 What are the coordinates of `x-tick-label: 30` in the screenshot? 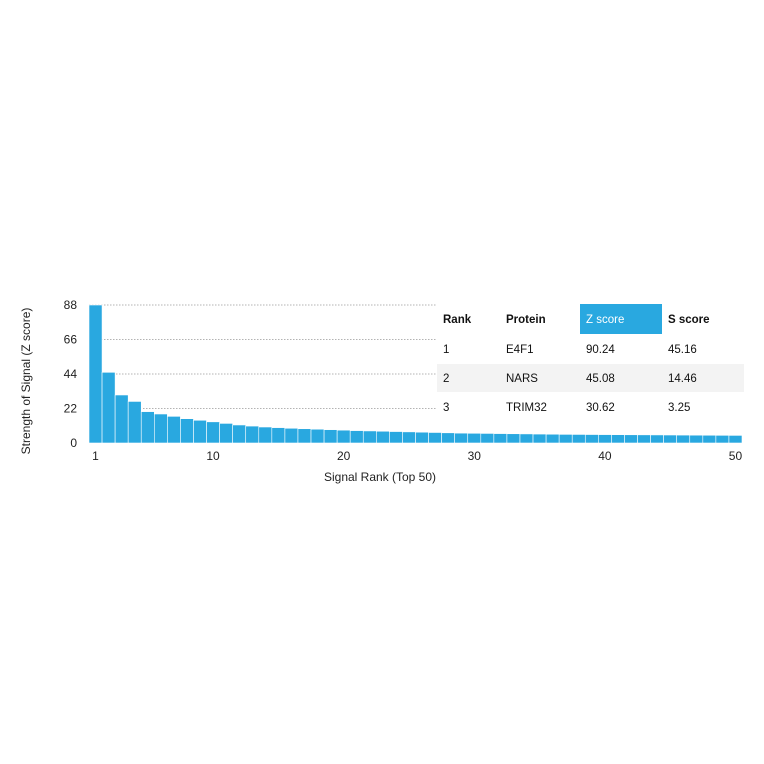 It's located at (475, 456).